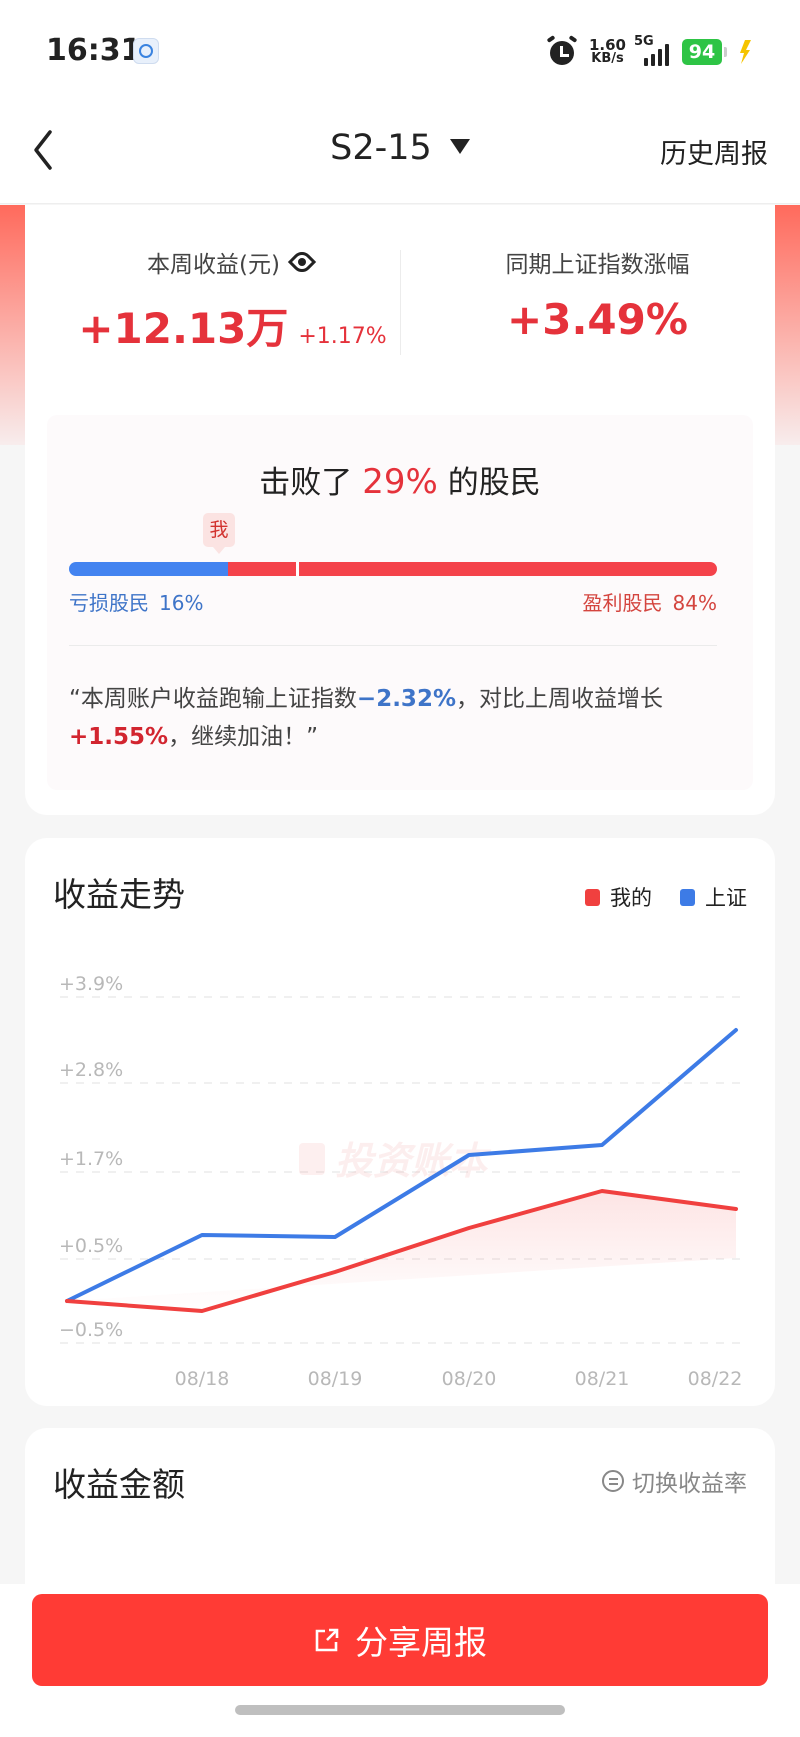 Image resolution: width=800 pixels, height=1737 pixels. What do you see at coordinates (787, 325) in the screenshot?
I see `decor-gradient-right` at bounding box center [787, 325].